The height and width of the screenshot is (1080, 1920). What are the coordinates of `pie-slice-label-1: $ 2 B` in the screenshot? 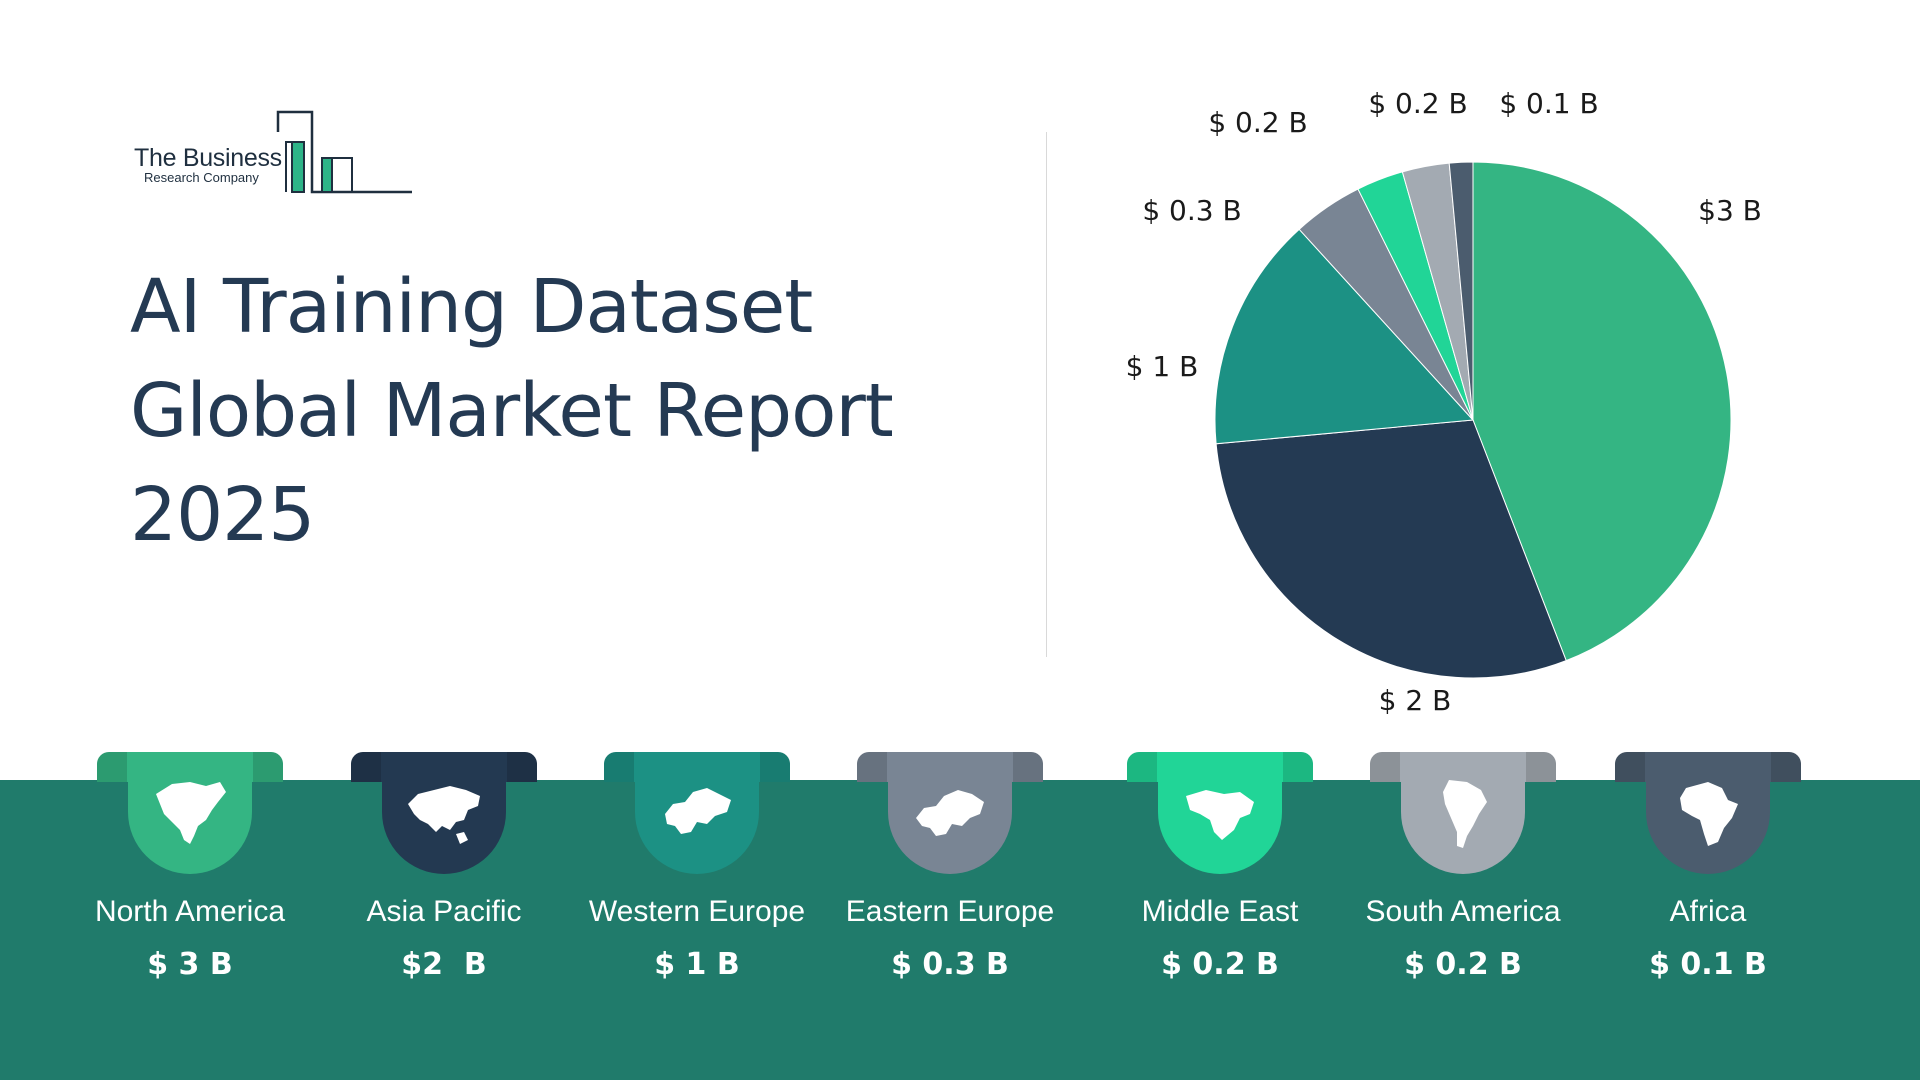 It's located at (1415, 700).